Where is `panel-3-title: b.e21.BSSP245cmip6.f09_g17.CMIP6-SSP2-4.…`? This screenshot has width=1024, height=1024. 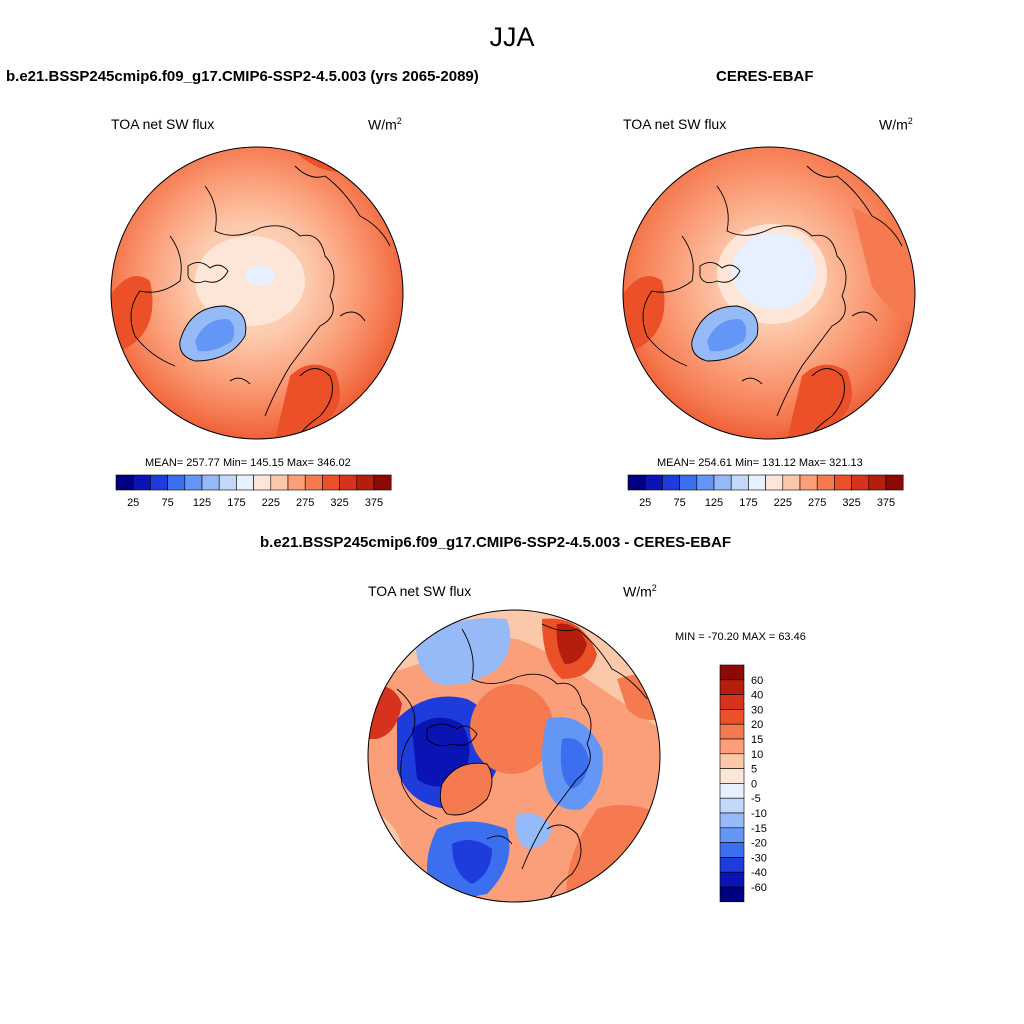
panel-3-title: b.e21.BSSP245cmip6.f09_g17.CMIP6-SSP2-4.… is located at coordinates (496, 542).